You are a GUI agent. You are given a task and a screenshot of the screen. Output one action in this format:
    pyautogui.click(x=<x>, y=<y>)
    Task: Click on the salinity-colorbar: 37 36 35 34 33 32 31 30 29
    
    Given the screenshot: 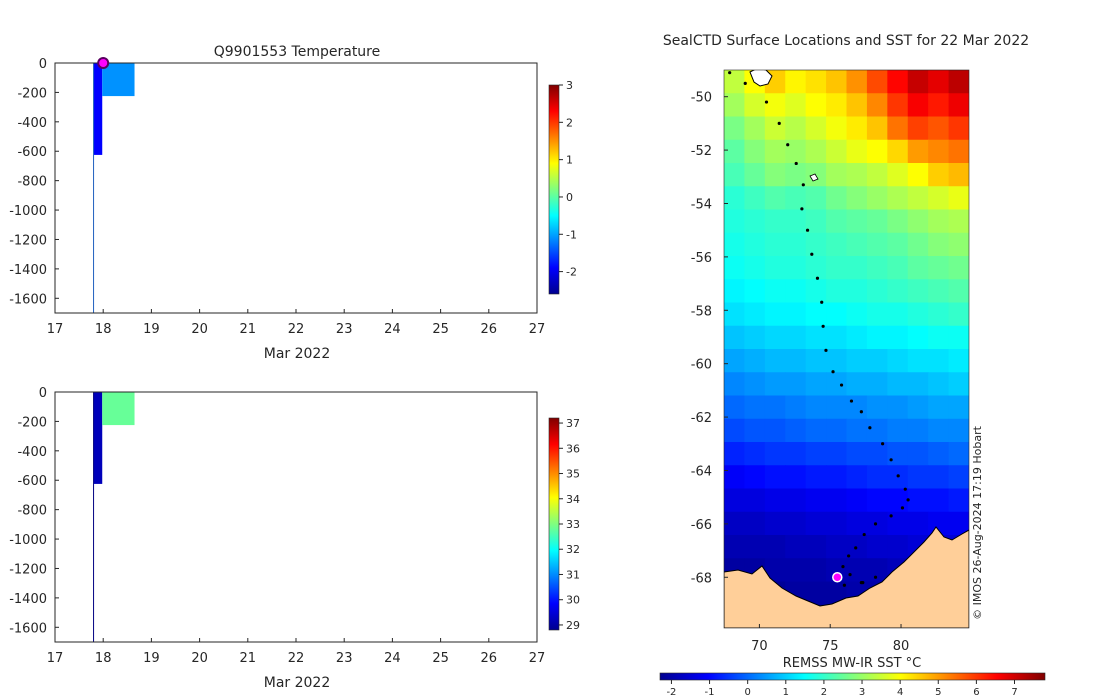 What is the action you would take?
    pyautogui.click(x=564, y=524)
    